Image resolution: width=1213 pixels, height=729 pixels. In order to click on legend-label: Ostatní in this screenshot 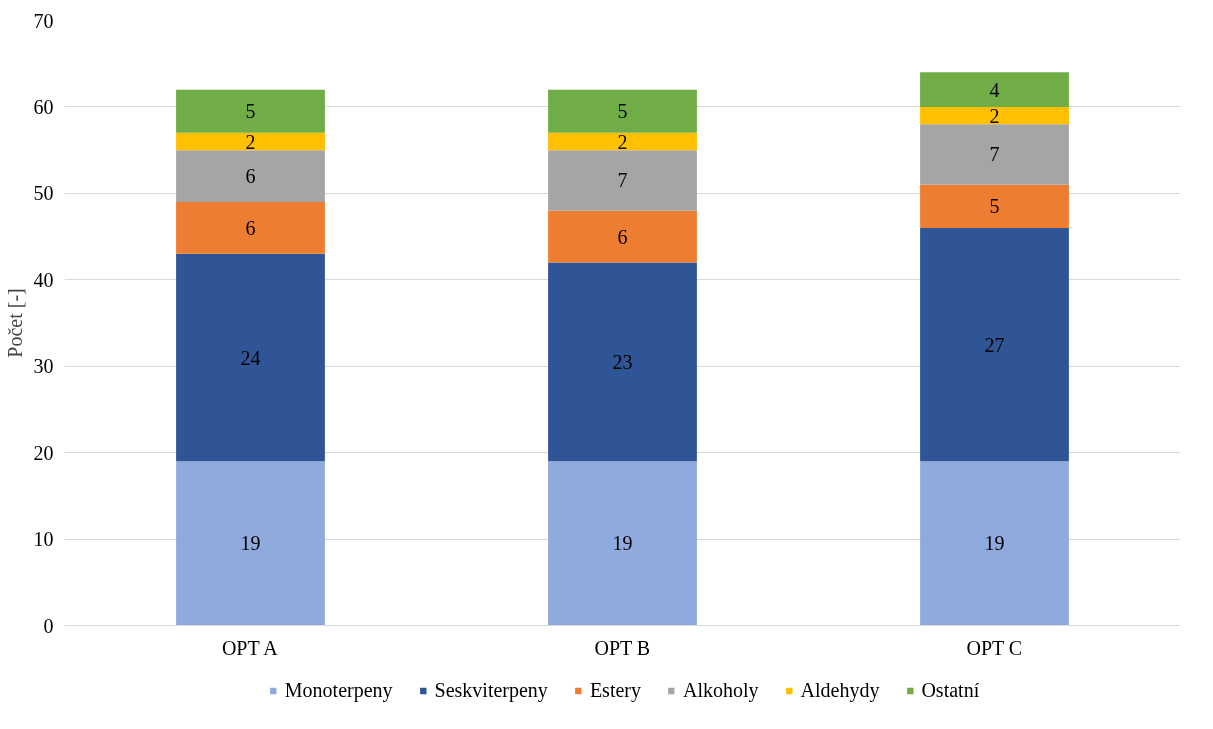, I will do `click(950, 690)`.